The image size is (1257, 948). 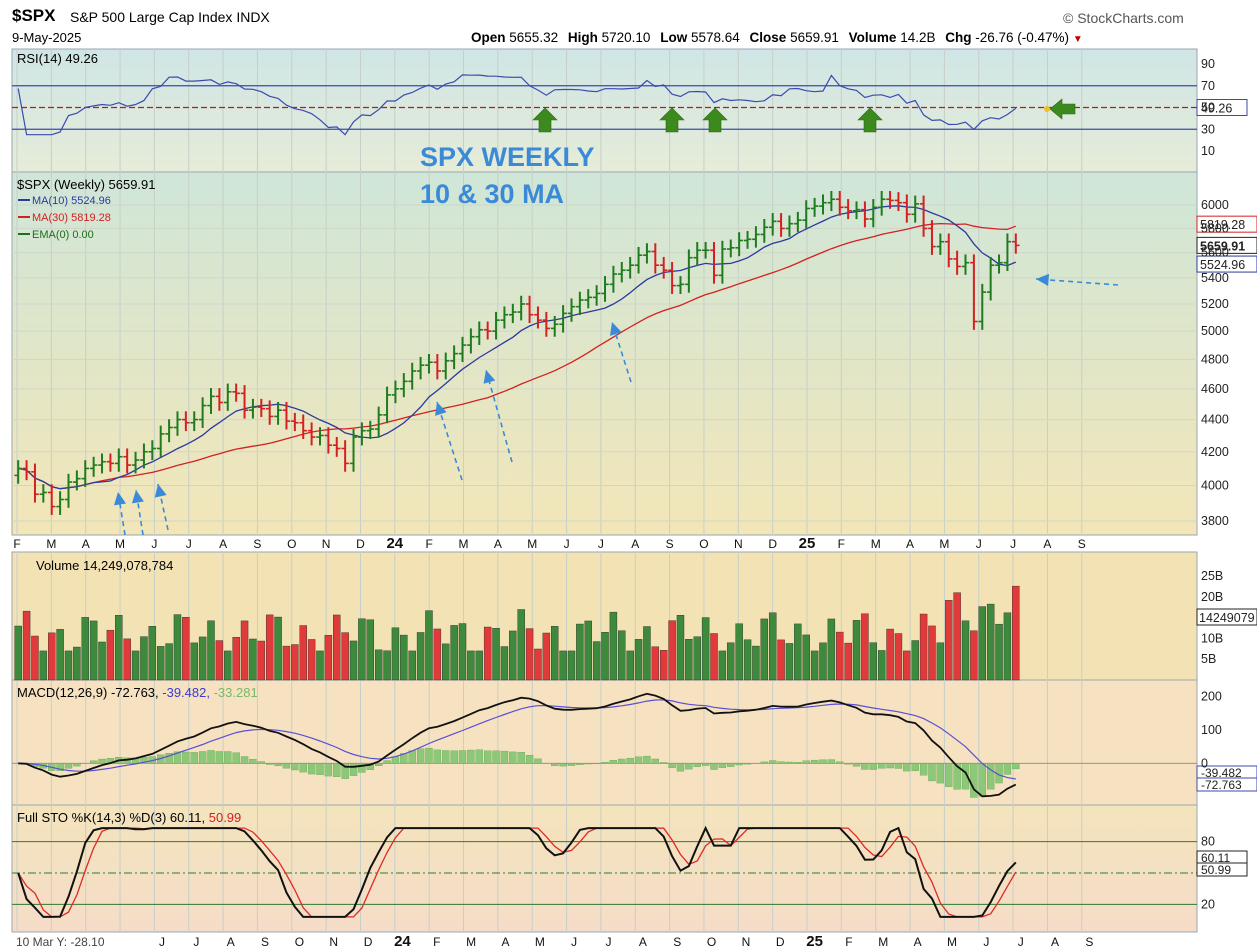 What do you see at coordinates (368, 941) in the screenshot?
I see `x-tick-label-bottom: D` at bounding box center [368, 941].